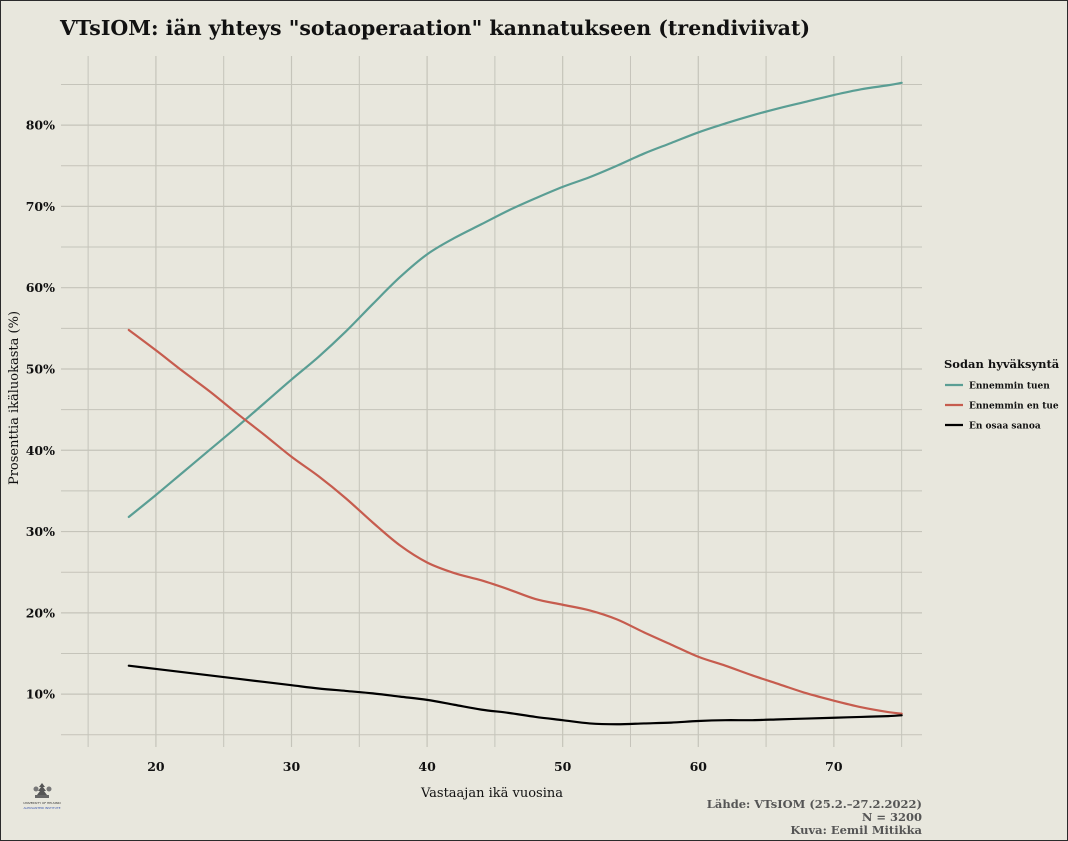  Describe the element at coordinates (856, 830) in the screenshot. I see `caption-credit: Kuva: Eemil Mitikka` at that location.